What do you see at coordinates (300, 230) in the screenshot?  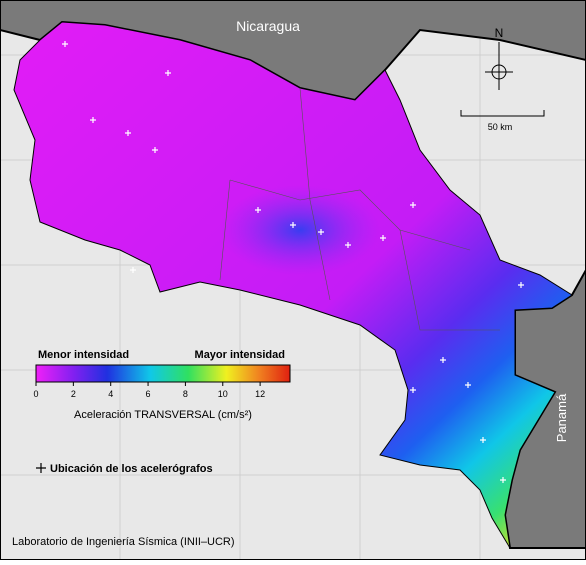 I see `intensity-spot` at bounding box center [300, 230].